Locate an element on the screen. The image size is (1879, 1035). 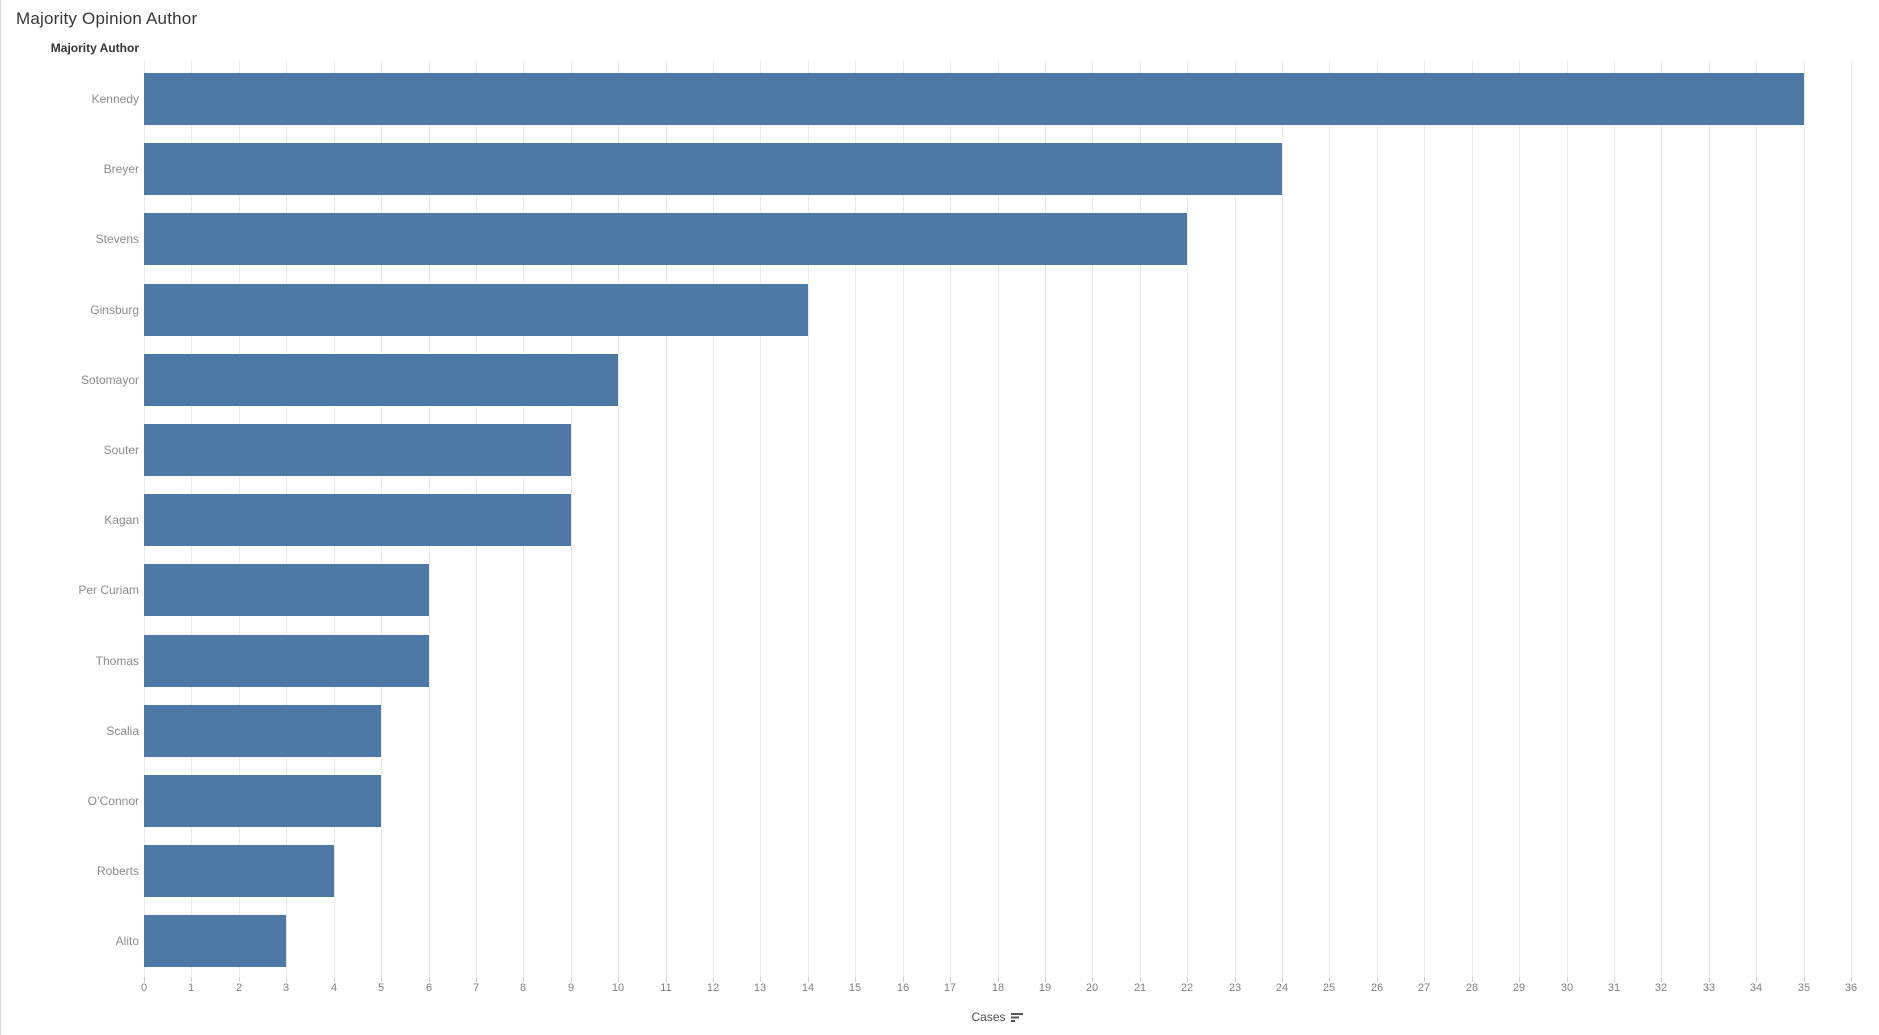
row-label-breyer: Breyer is located at coordinates (121, 169).